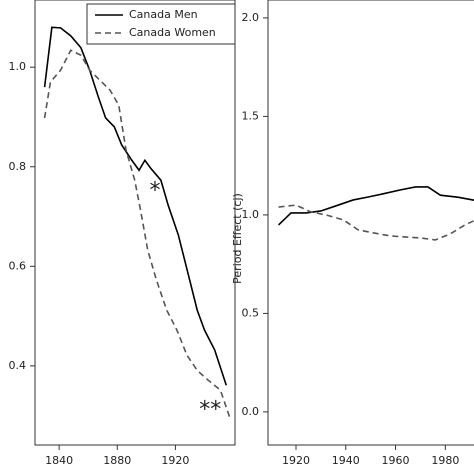  What do you see at coordinates (59, 460) in the screenshot?
I see `x-tick-label: 1840` at bounding box center [59, 460].